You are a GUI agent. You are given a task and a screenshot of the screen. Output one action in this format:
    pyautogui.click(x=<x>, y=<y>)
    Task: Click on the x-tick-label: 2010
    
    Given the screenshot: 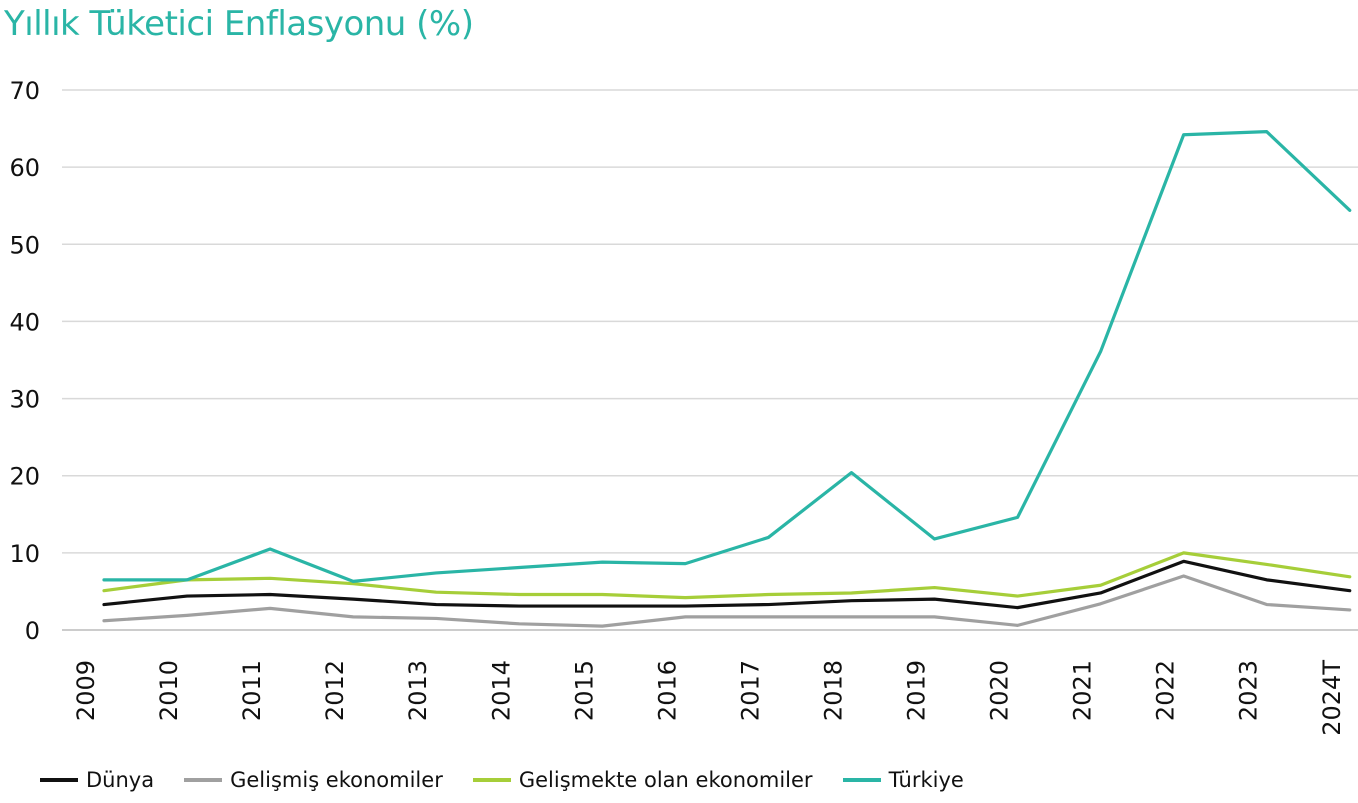 What is the action you would take?
    pyautogui.click(x=169, y=690)
    